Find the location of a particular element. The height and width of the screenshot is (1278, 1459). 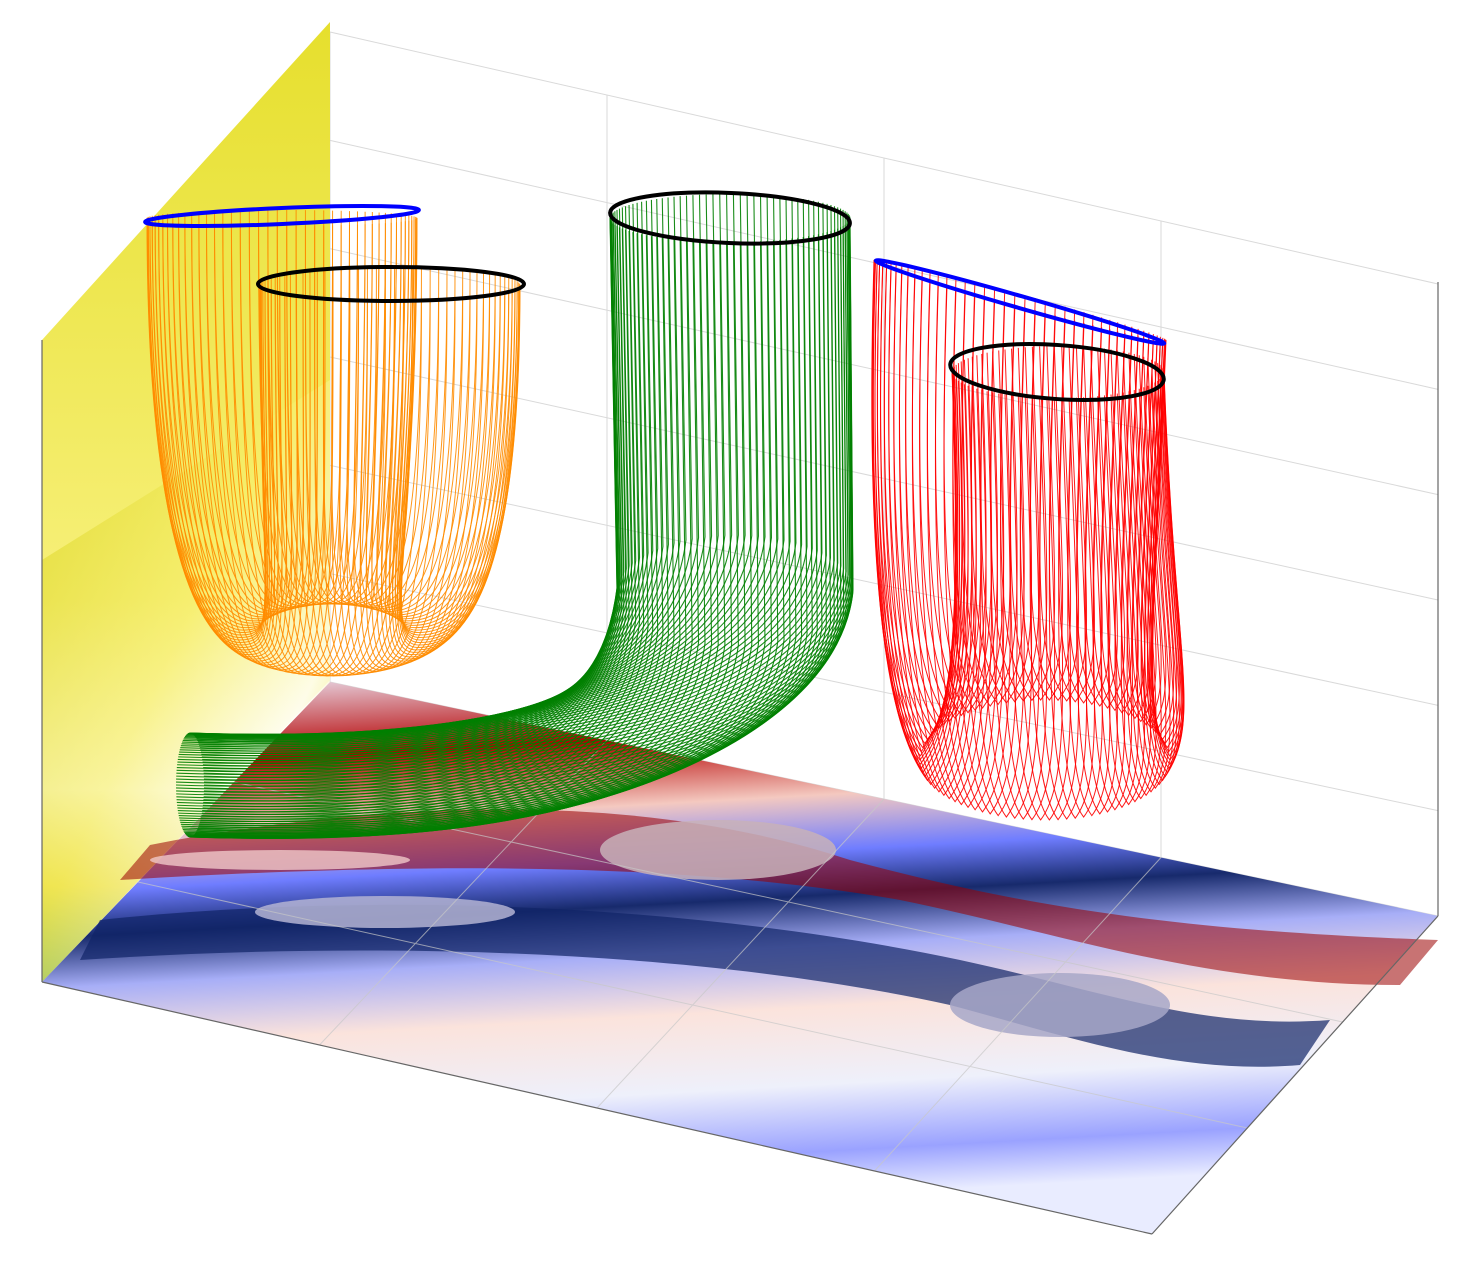

green-tube-cap-black is located at coordinates (730, 218).